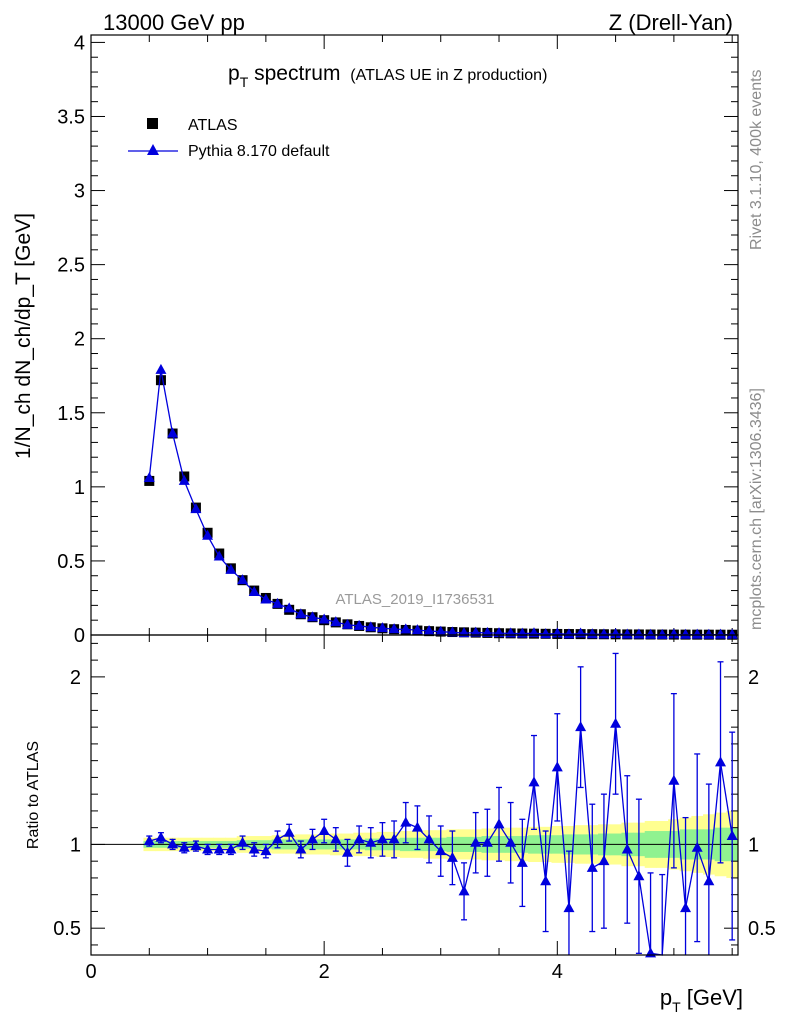 This screenshot has width=786, height=1024. I want to click on main-y-tick-label: 4, so click(79, 43).